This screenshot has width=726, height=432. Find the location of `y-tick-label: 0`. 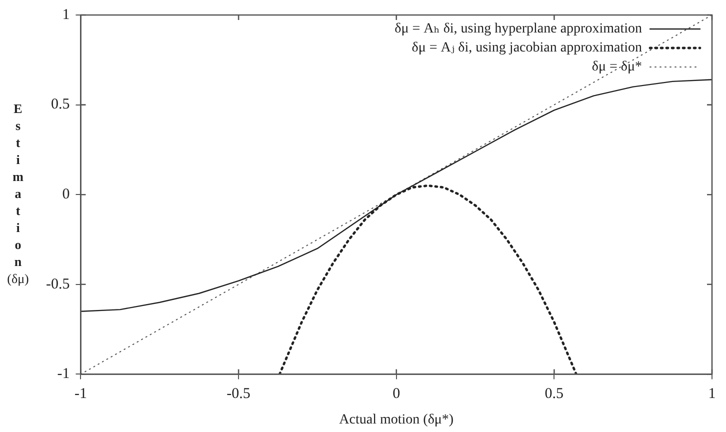

y-tick-label: 0 is located at coordinates (66, 194).